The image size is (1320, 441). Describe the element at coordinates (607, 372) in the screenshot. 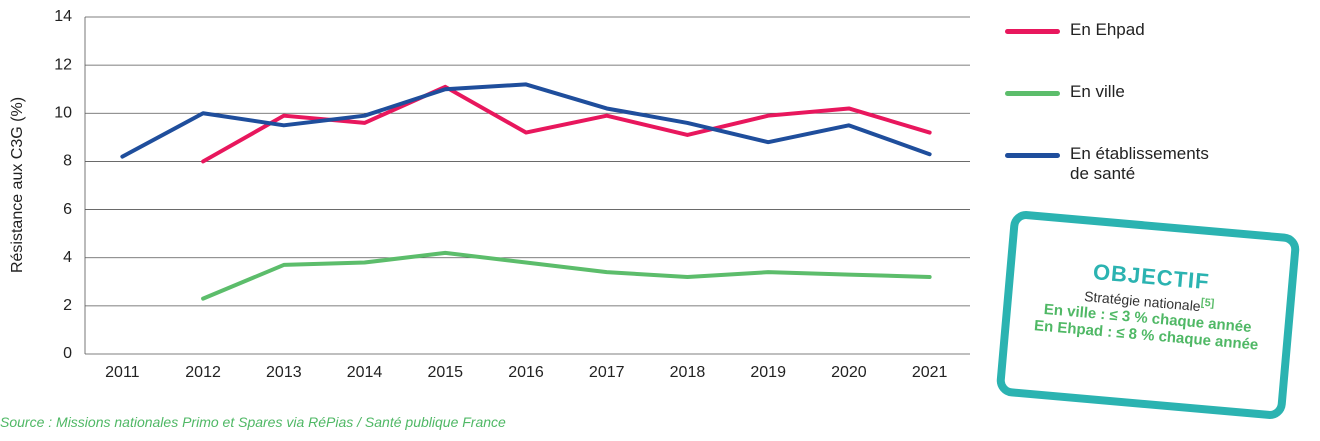

I see `x-tick-label: 2017` at that location.